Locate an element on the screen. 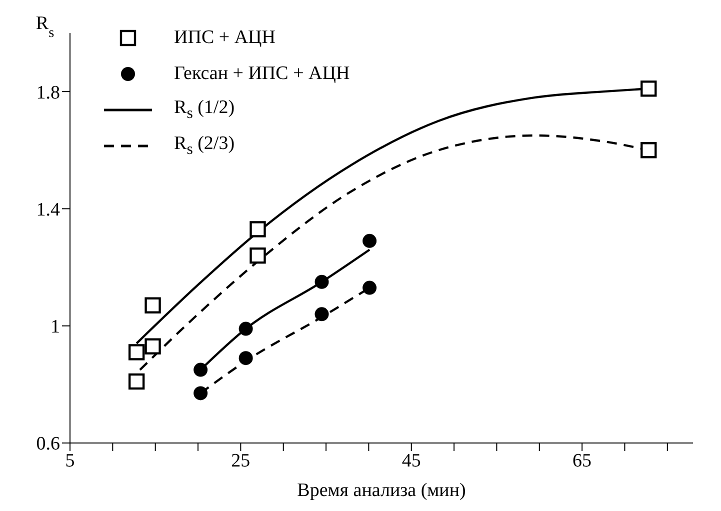 This screenshot has height=511, width=721. y-tick-label: 1.8 is located at coordinates (48, 93).